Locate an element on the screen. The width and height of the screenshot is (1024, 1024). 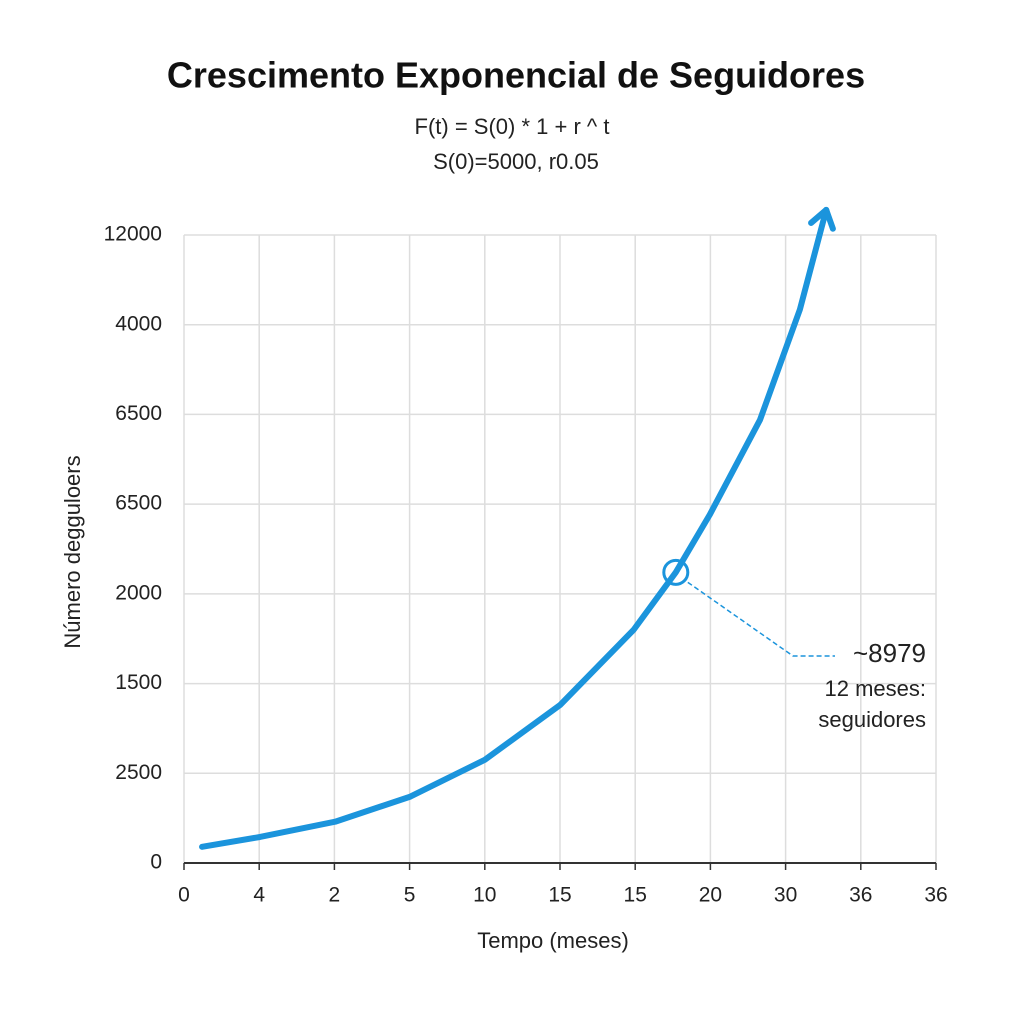
annotation-value: ~8979 is located at coordinates (889, 653).